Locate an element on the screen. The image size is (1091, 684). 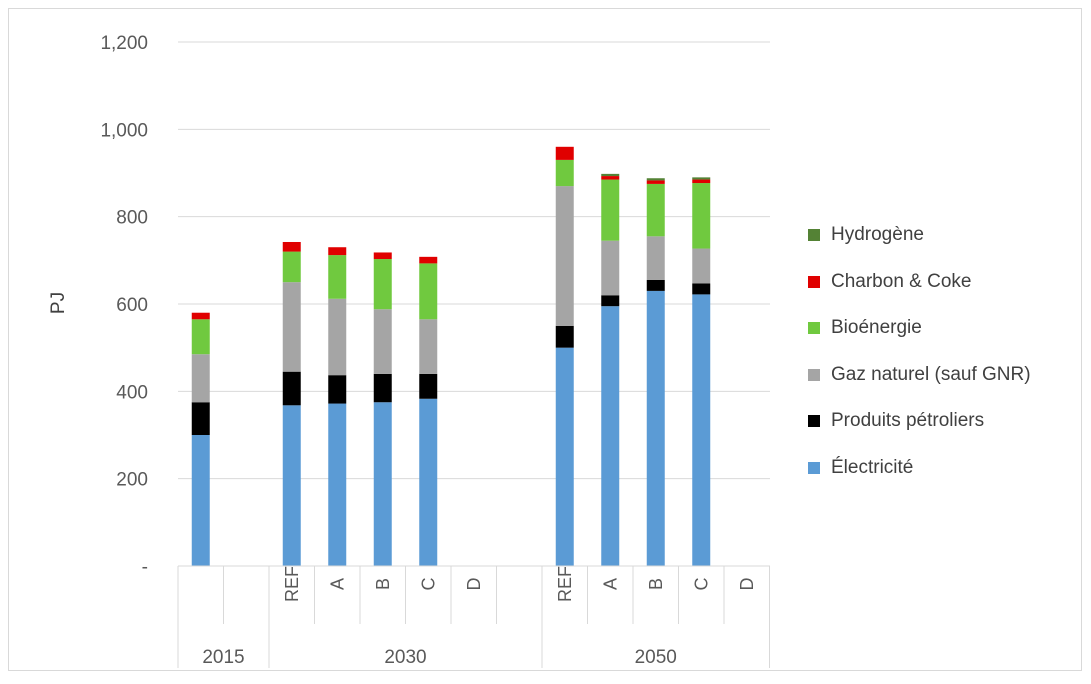
x-group-label: 2015 is located at coordinates (223, 657).